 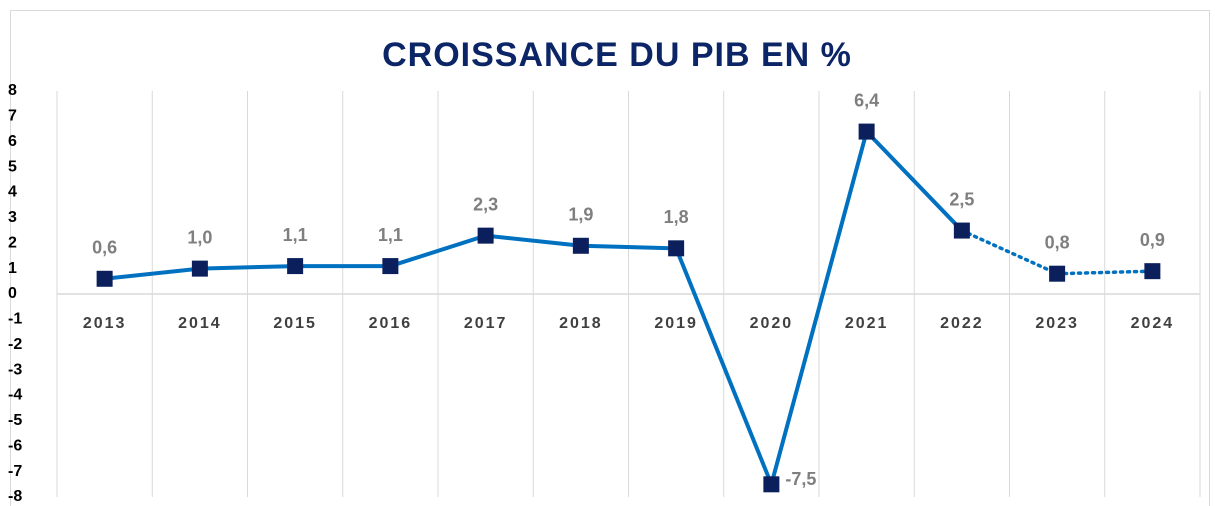 What do you see at coordinates (12, 90) in the screenshot?
I see `y-tick-label: 8` at bounding box center [12, 90].